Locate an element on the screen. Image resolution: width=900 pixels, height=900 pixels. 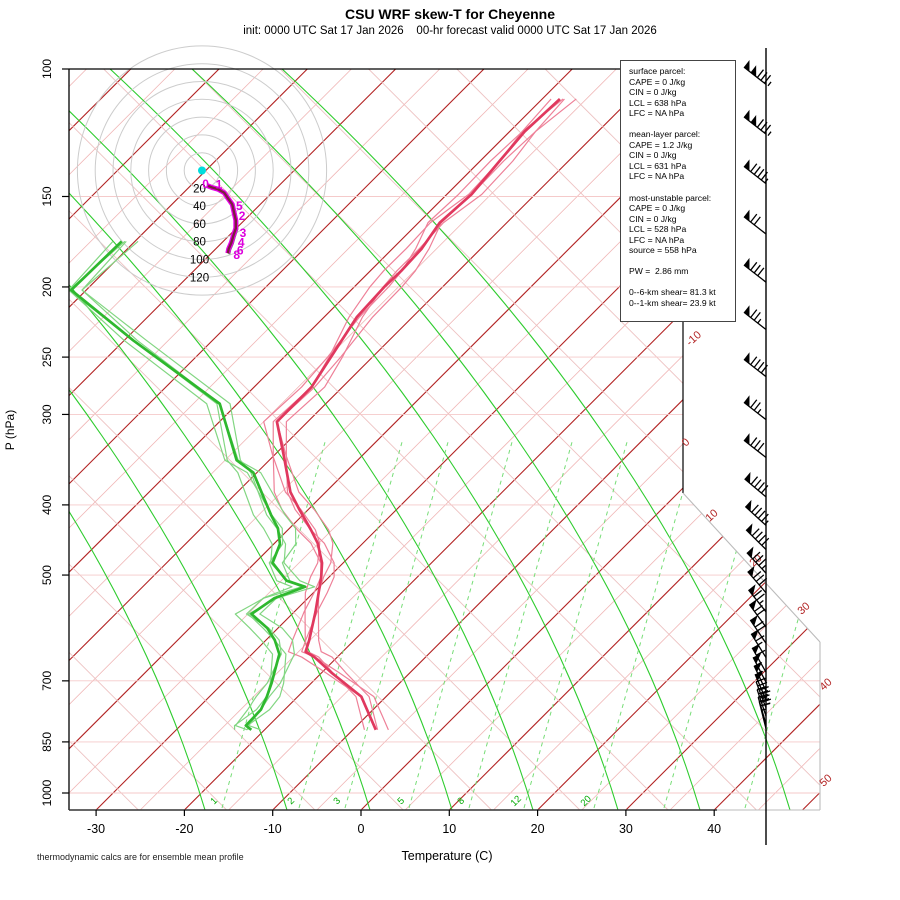
hodograph-ring-label: 60 is located at coordinates (199, 225).